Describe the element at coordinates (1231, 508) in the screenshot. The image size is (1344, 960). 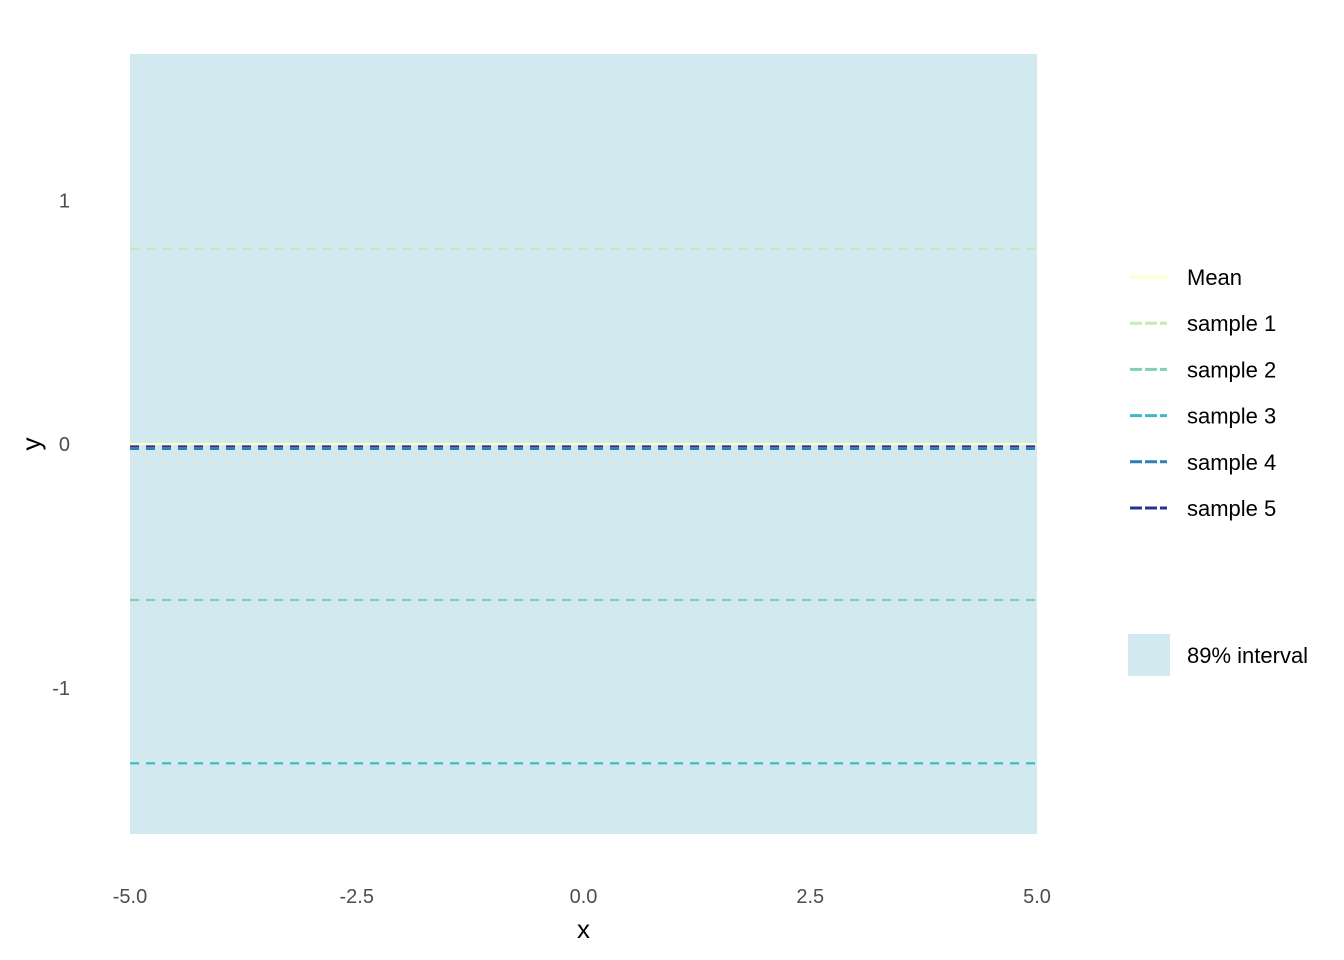
I see `legend-label-sample-5: sample 5` at that location.